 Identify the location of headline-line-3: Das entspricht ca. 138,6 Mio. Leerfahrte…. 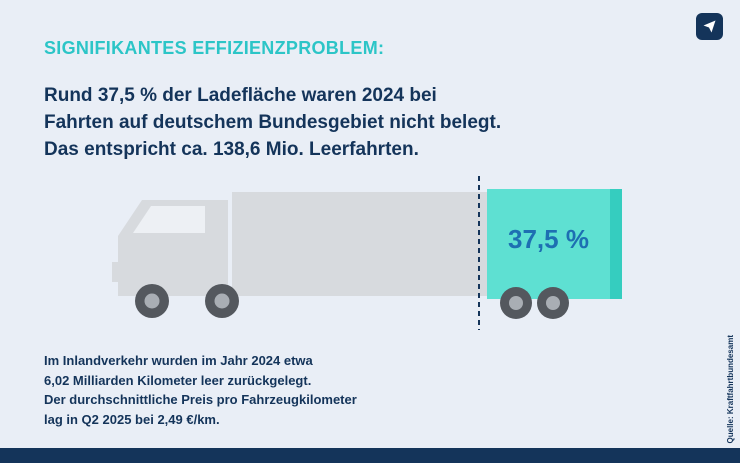
(231, 149).